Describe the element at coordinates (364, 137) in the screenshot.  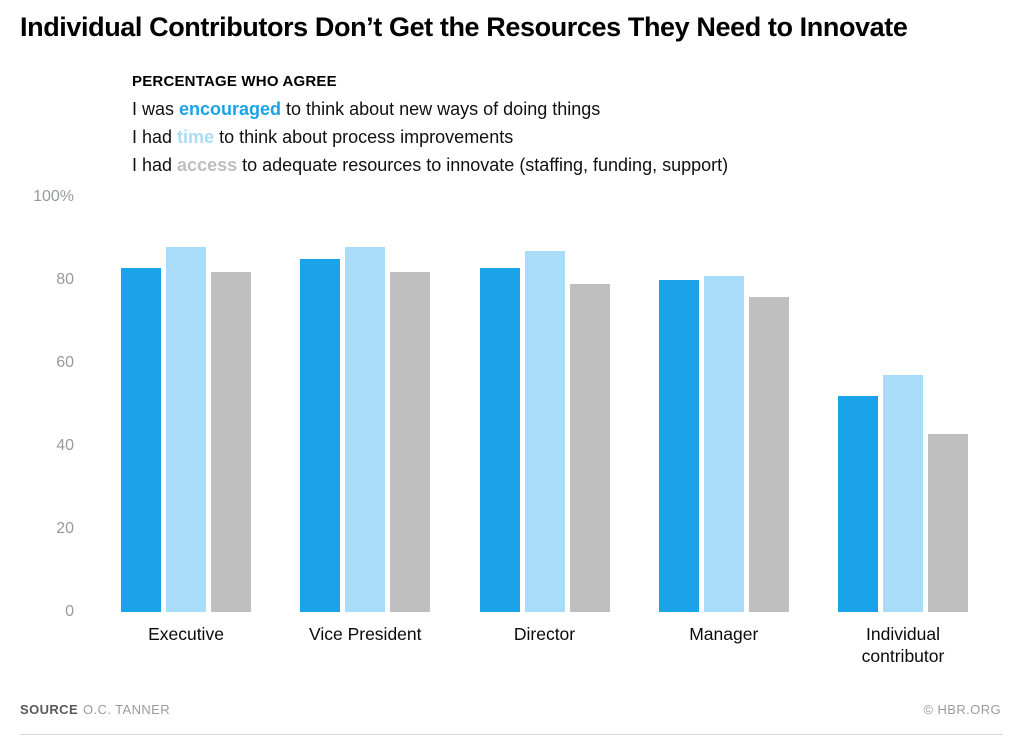
I see `legend-text-post: to think about process improvements` at that location.